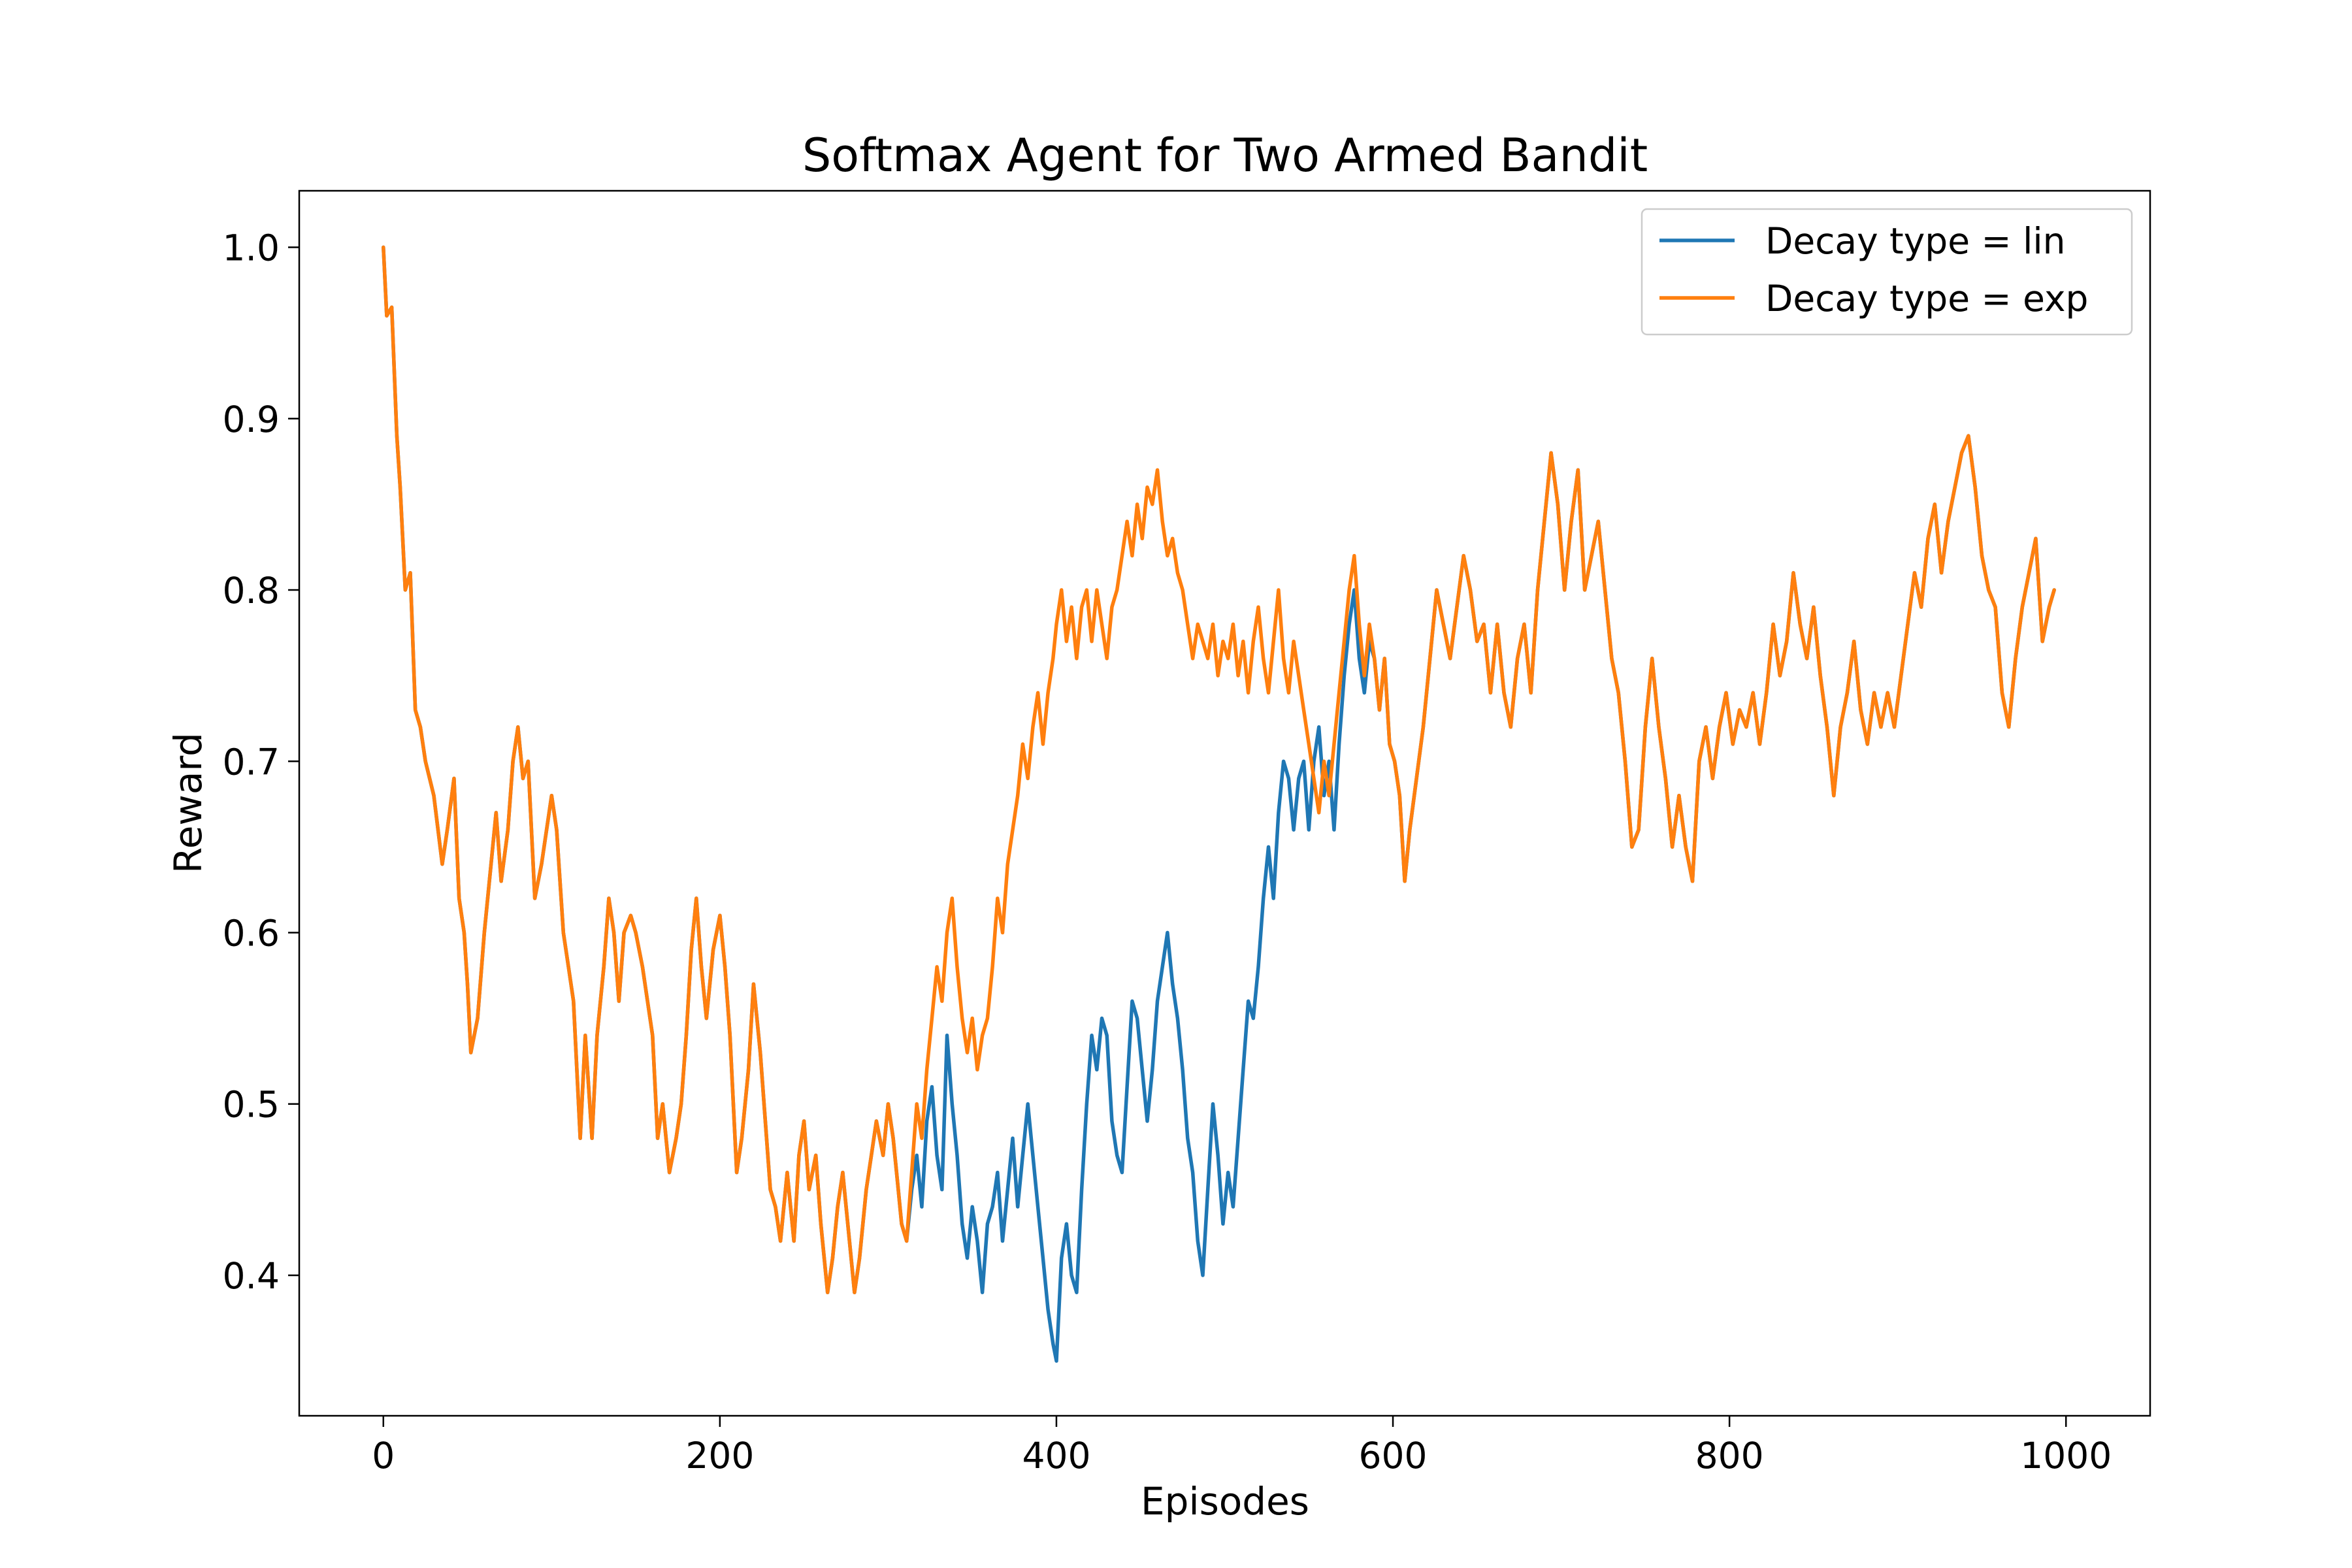 The width and height of the screenshot is (2352, 1568). I want to click on y-tick-label: 0.9, so click(251, 419).